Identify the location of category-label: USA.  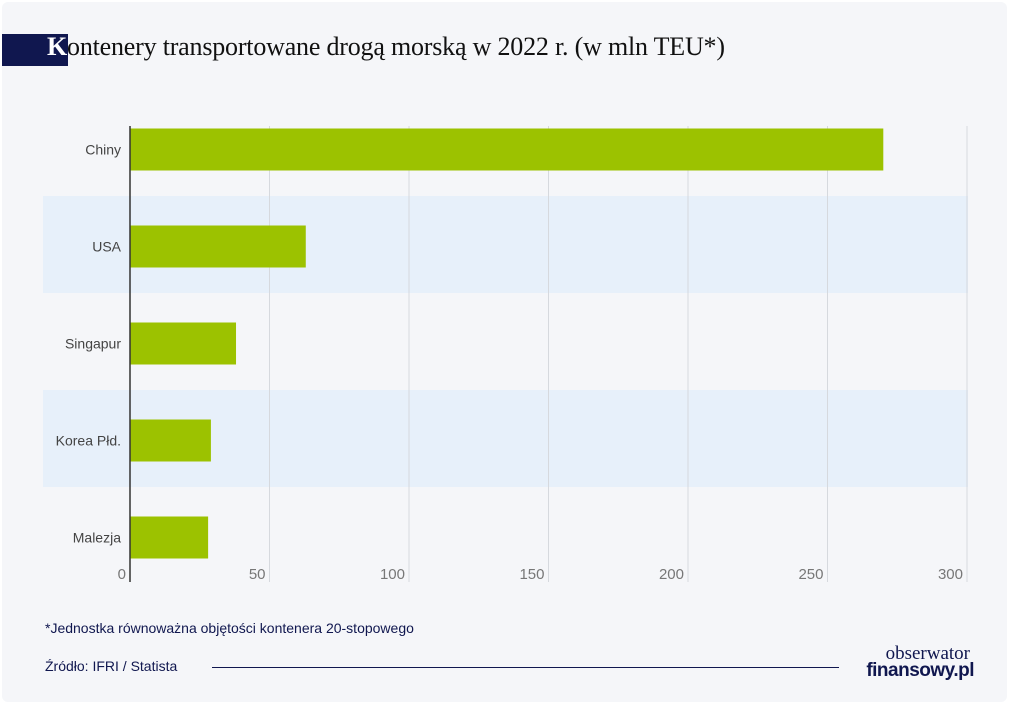
(106, 247).